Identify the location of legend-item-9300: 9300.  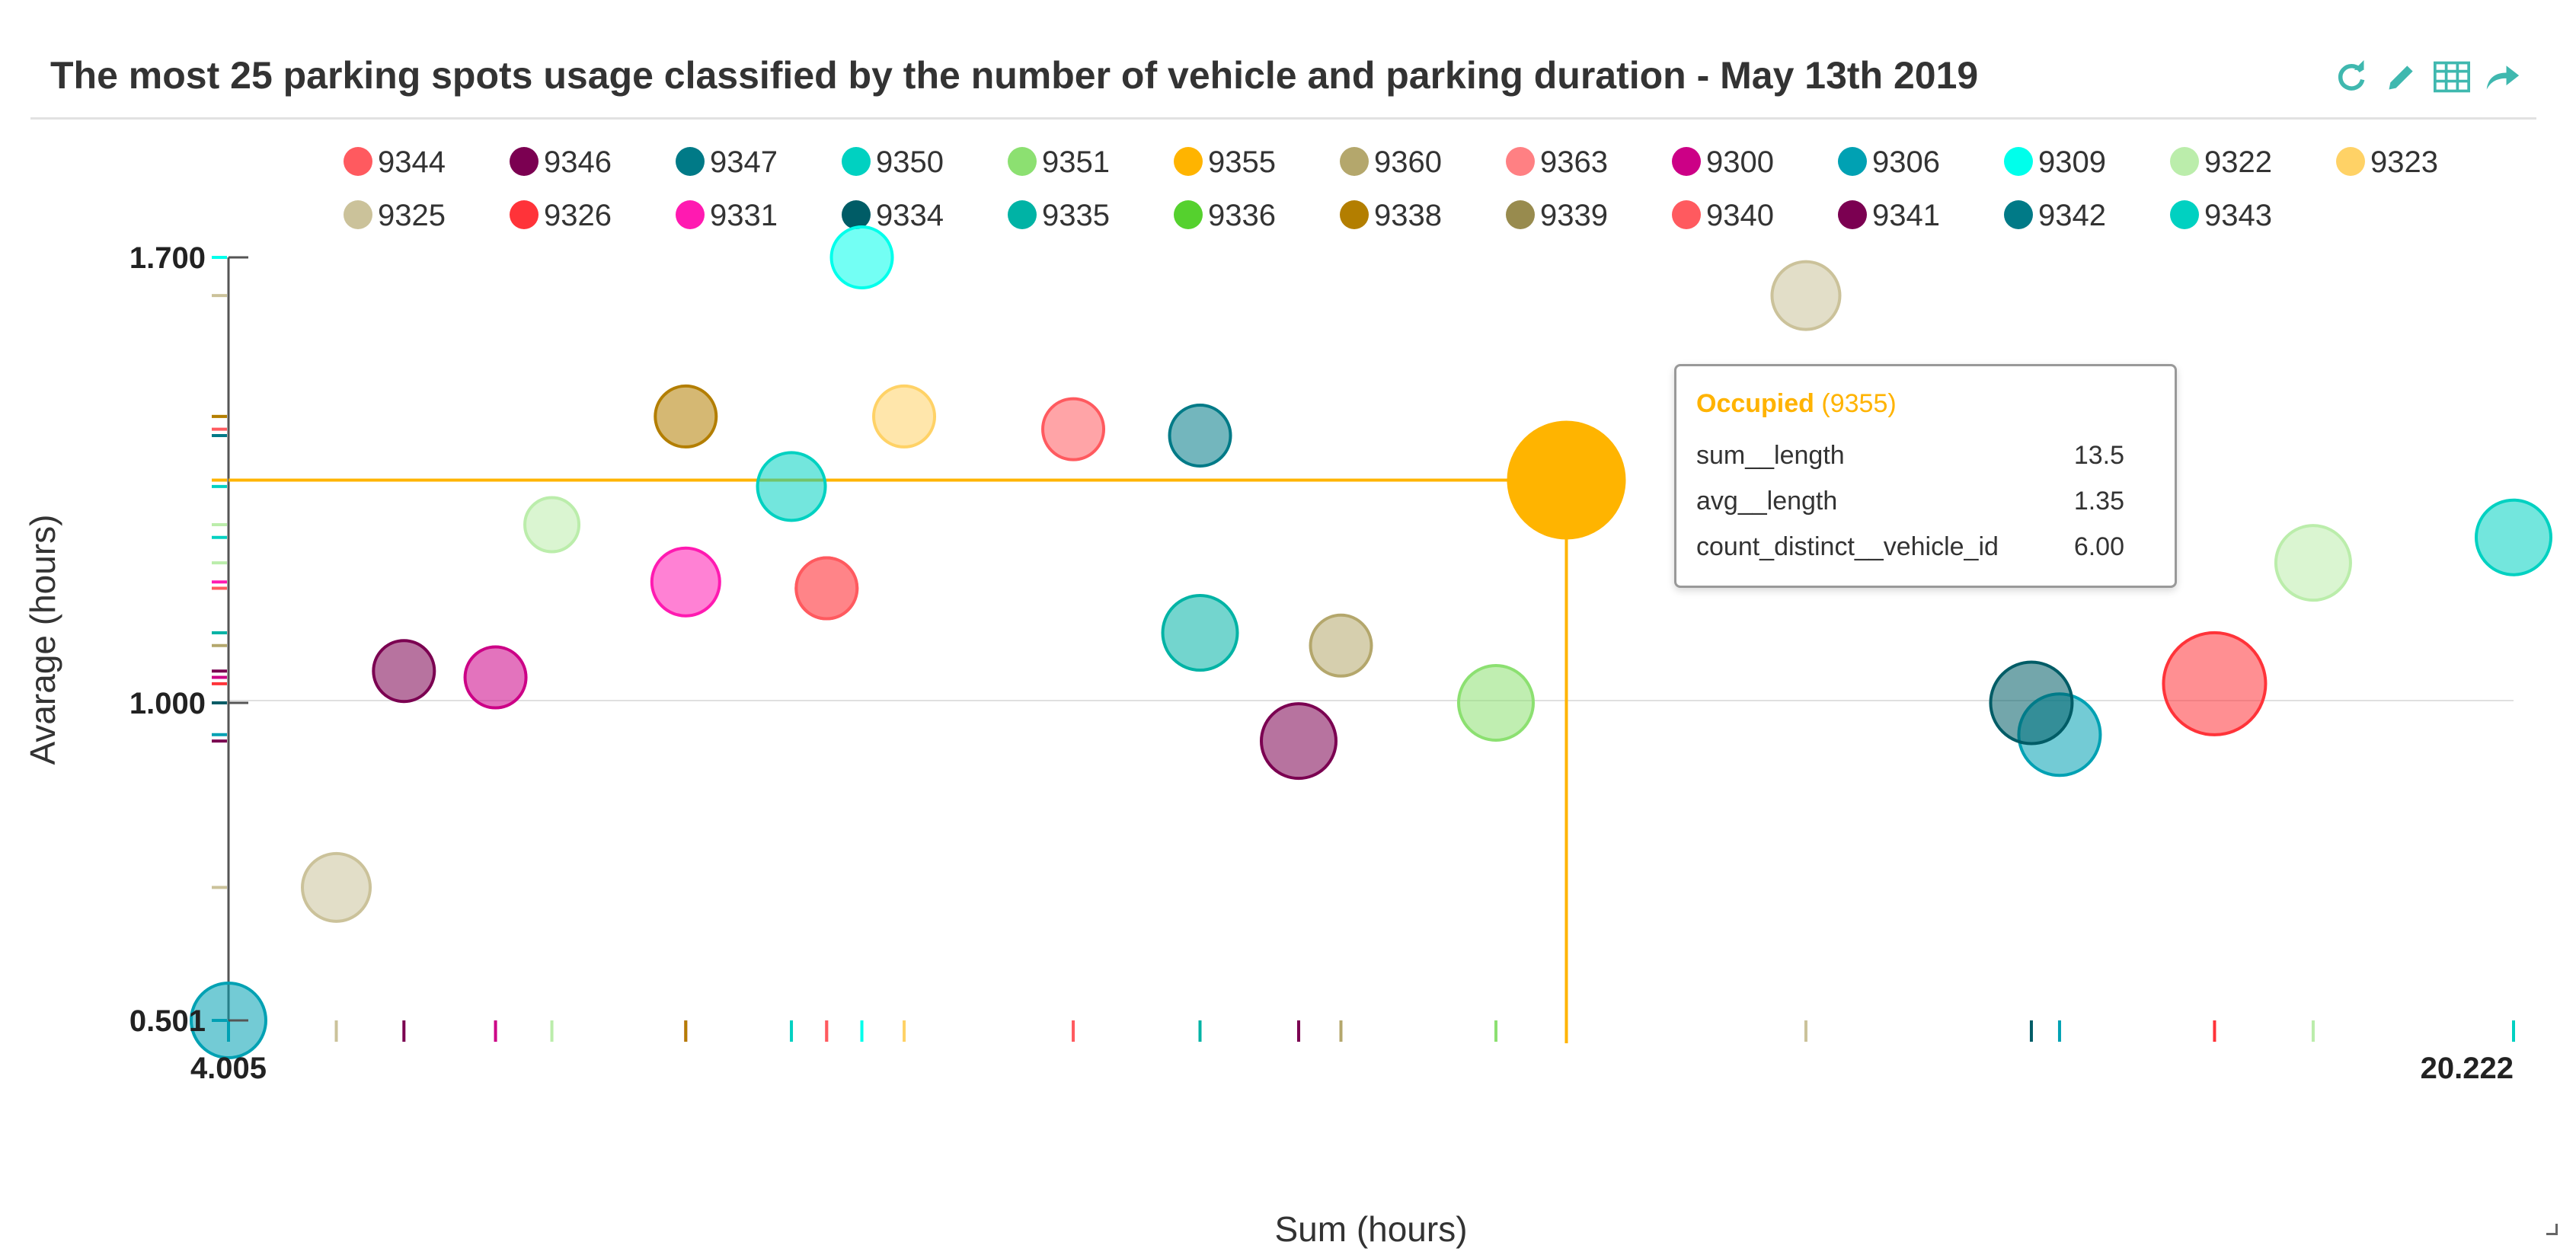
(1723, 162).